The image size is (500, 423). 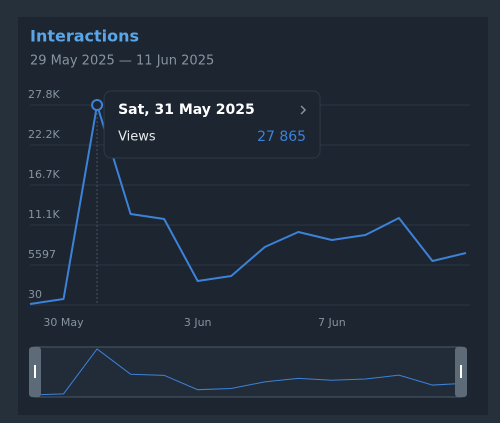 I want to click on y-tick-label: 30, so click(x=35, y=294).